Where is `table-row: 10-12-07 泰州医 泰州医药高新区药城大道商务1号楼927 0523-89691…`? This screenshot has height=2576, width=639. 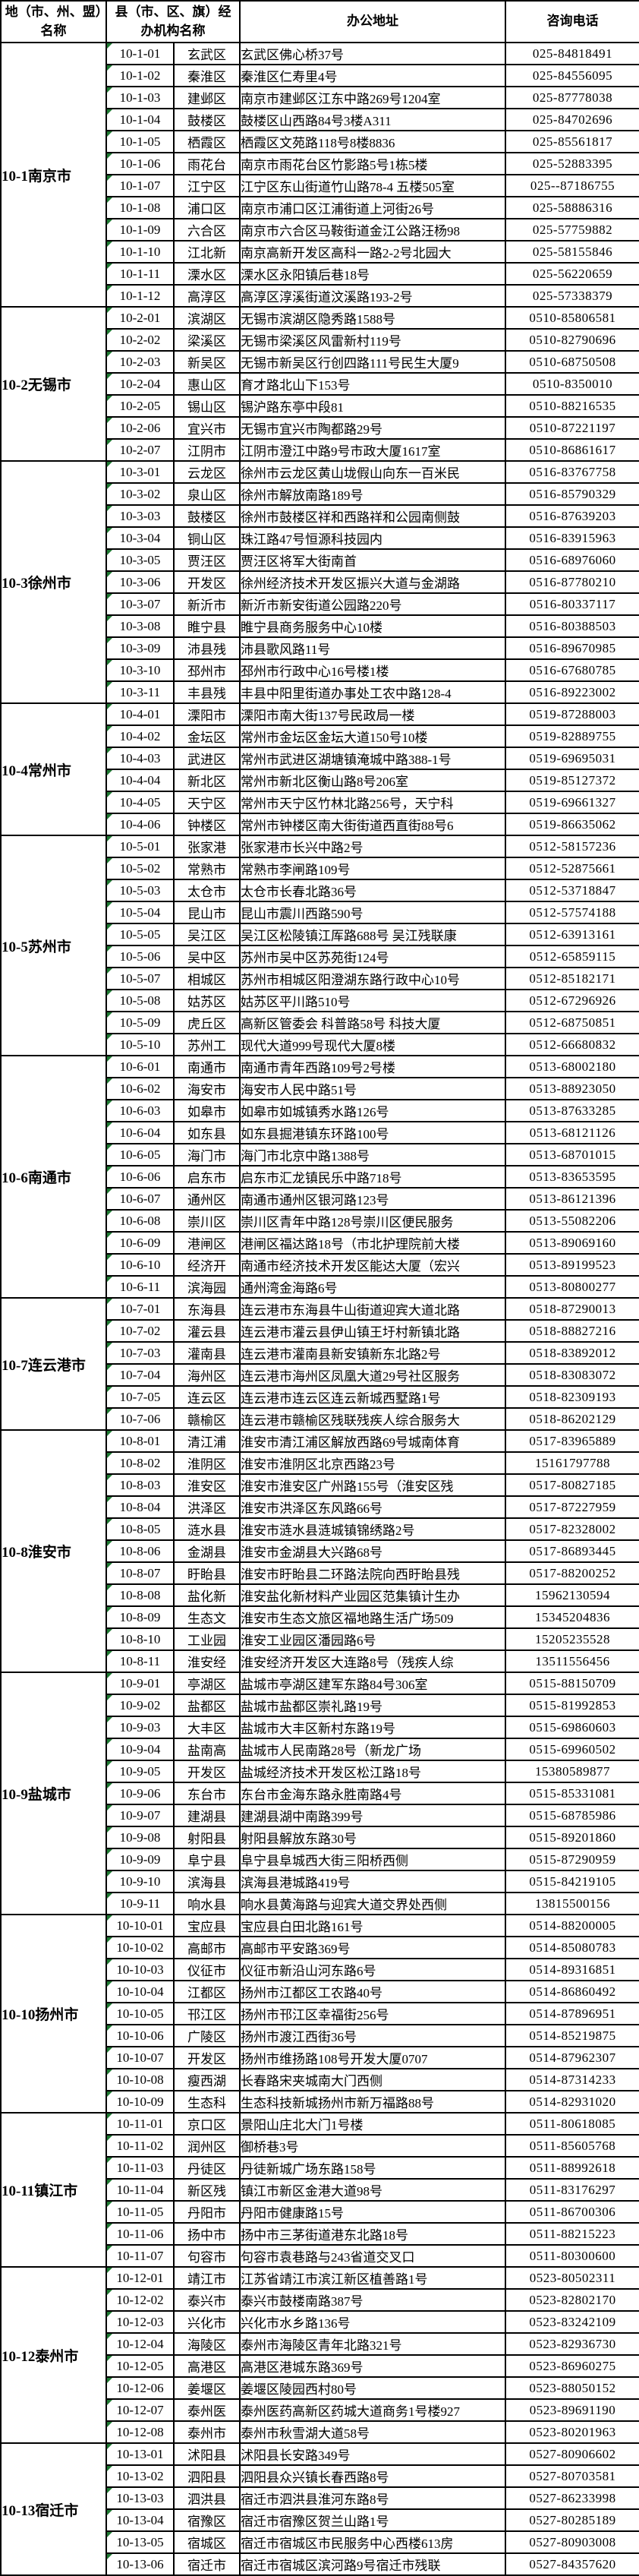
table-row: 10-12-07 泰州医 泰州医药高新区药城大道商务1号楼927 0523-89691… is located at coordinates (320, 2410).